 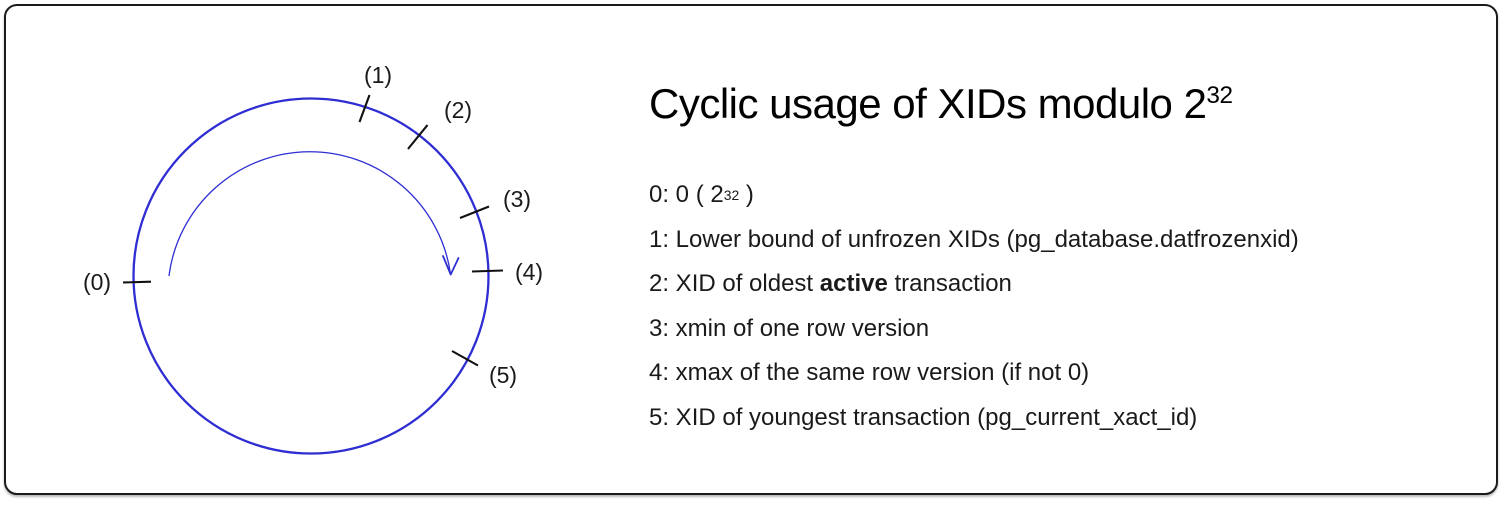 I want to click on legend-item-text: 2: XID of oldest, so click(x=734, y=284).